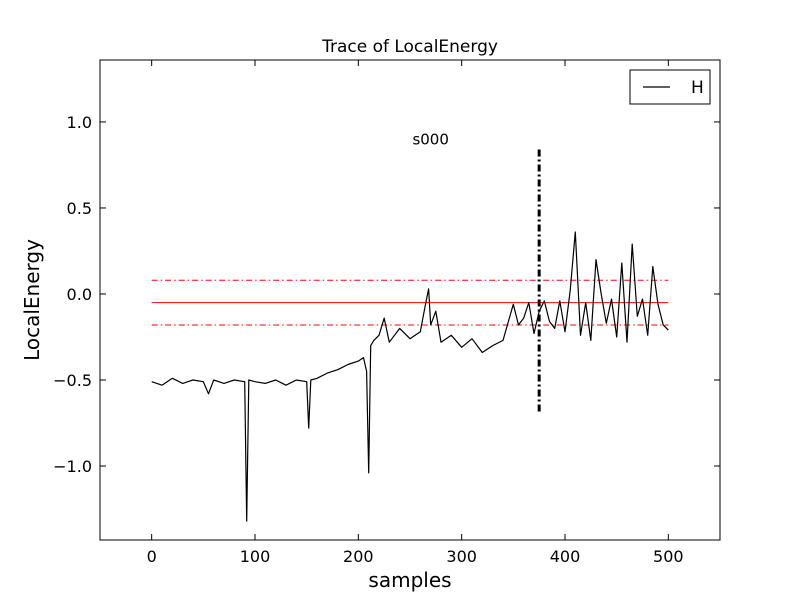 The width and height of the screenshot is (800, 600). What do you see at coordinates (670, 87) in the screenshot?
I see `legend: H` at bounding box center [670, 87].